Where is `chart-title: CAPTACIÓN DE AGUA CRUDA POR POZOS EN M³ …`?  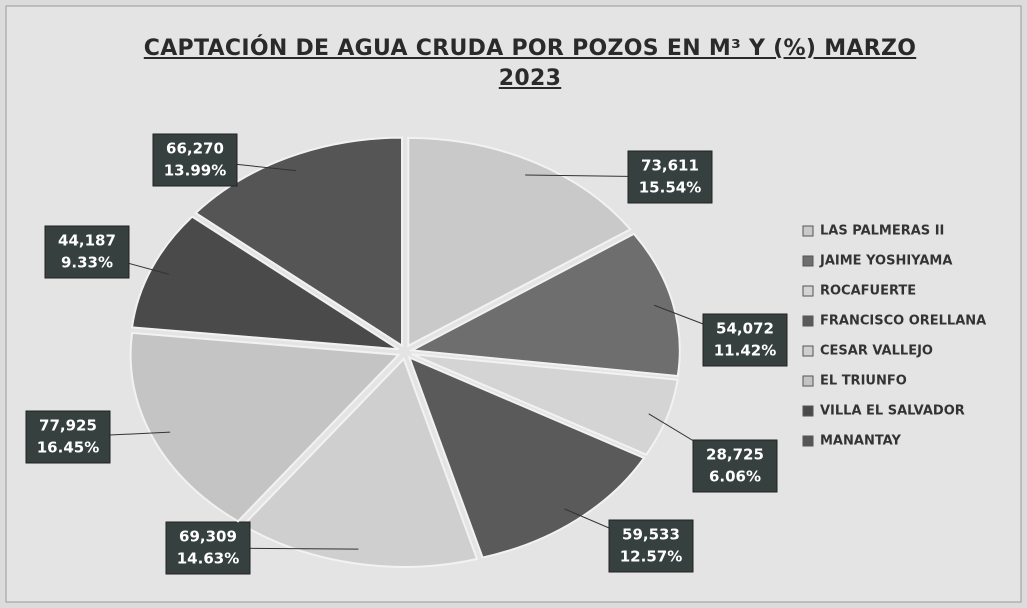 chart-title: CAPTACIÓN DE AGUA CRUDA POR POZOS EN M³ … is located at coordinates (530, 63).